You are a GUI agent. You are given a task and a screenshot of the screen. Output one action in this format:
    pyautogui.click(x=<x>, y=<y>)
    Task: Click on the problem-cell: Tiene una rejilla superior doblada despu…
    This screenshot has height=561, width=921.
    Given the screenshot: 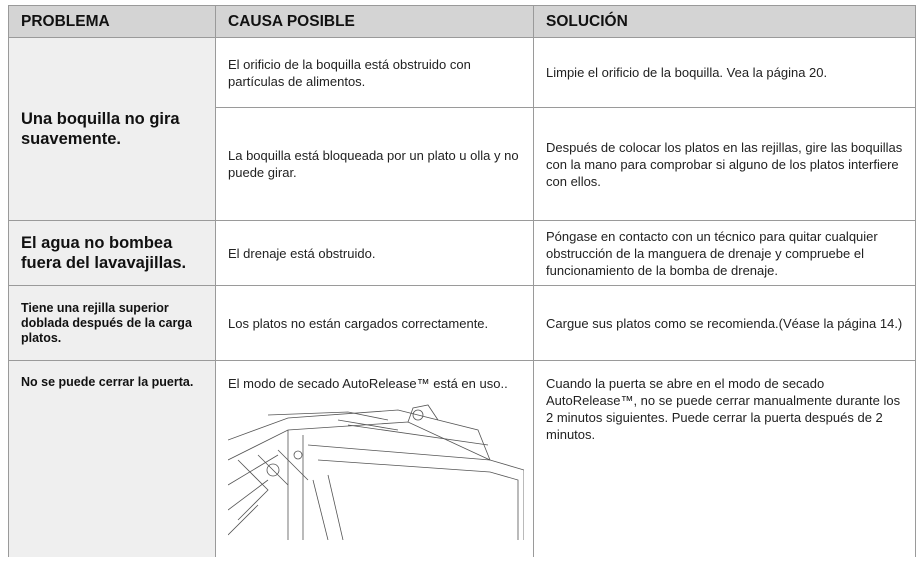 What is the action you would take?
    pyautogui.click(x=112, y=323)
    